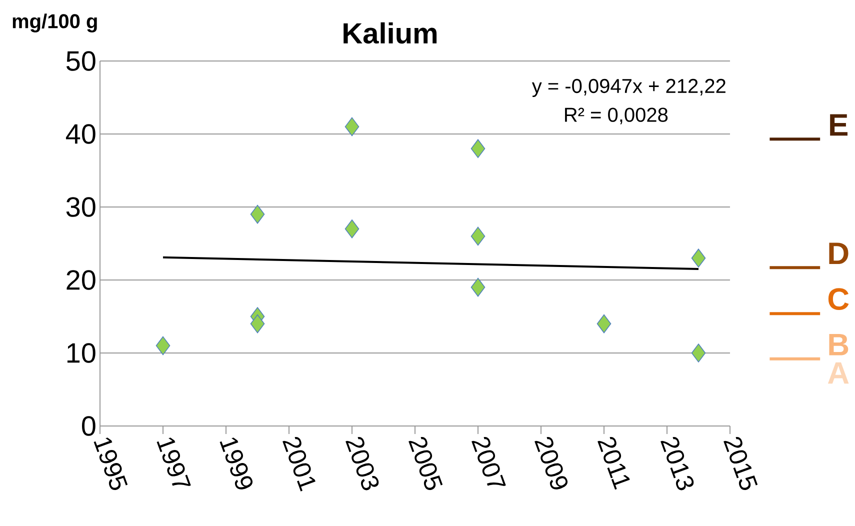 This screenshot has width=855, height=526. Describe the element at coordinates (81, 207) in the screenshot. I see `y-tick-label: 30` at that location.